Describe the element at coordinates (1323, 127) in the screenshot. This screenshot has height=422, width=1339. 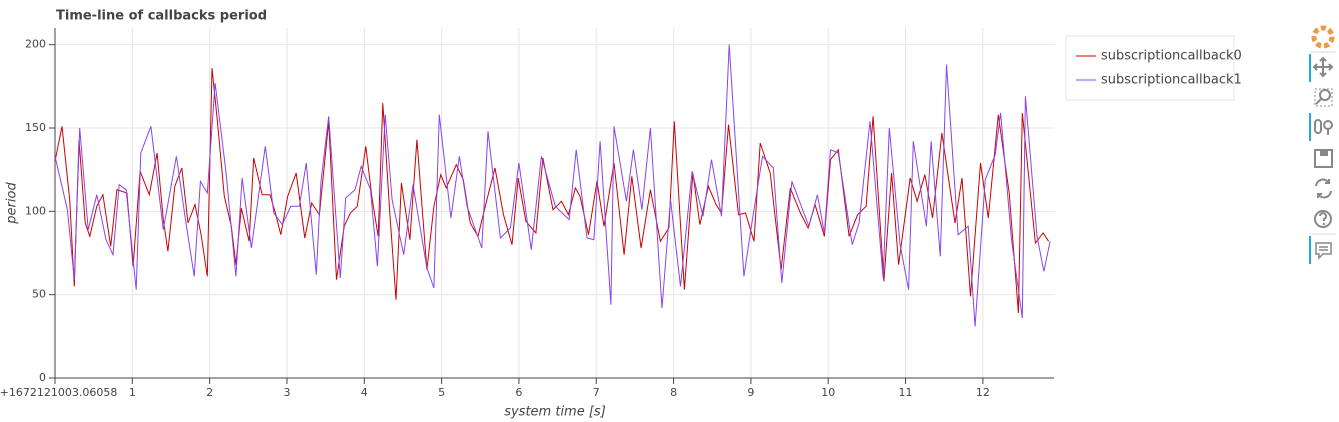
I see `wheel-zoom-tool` at that location.